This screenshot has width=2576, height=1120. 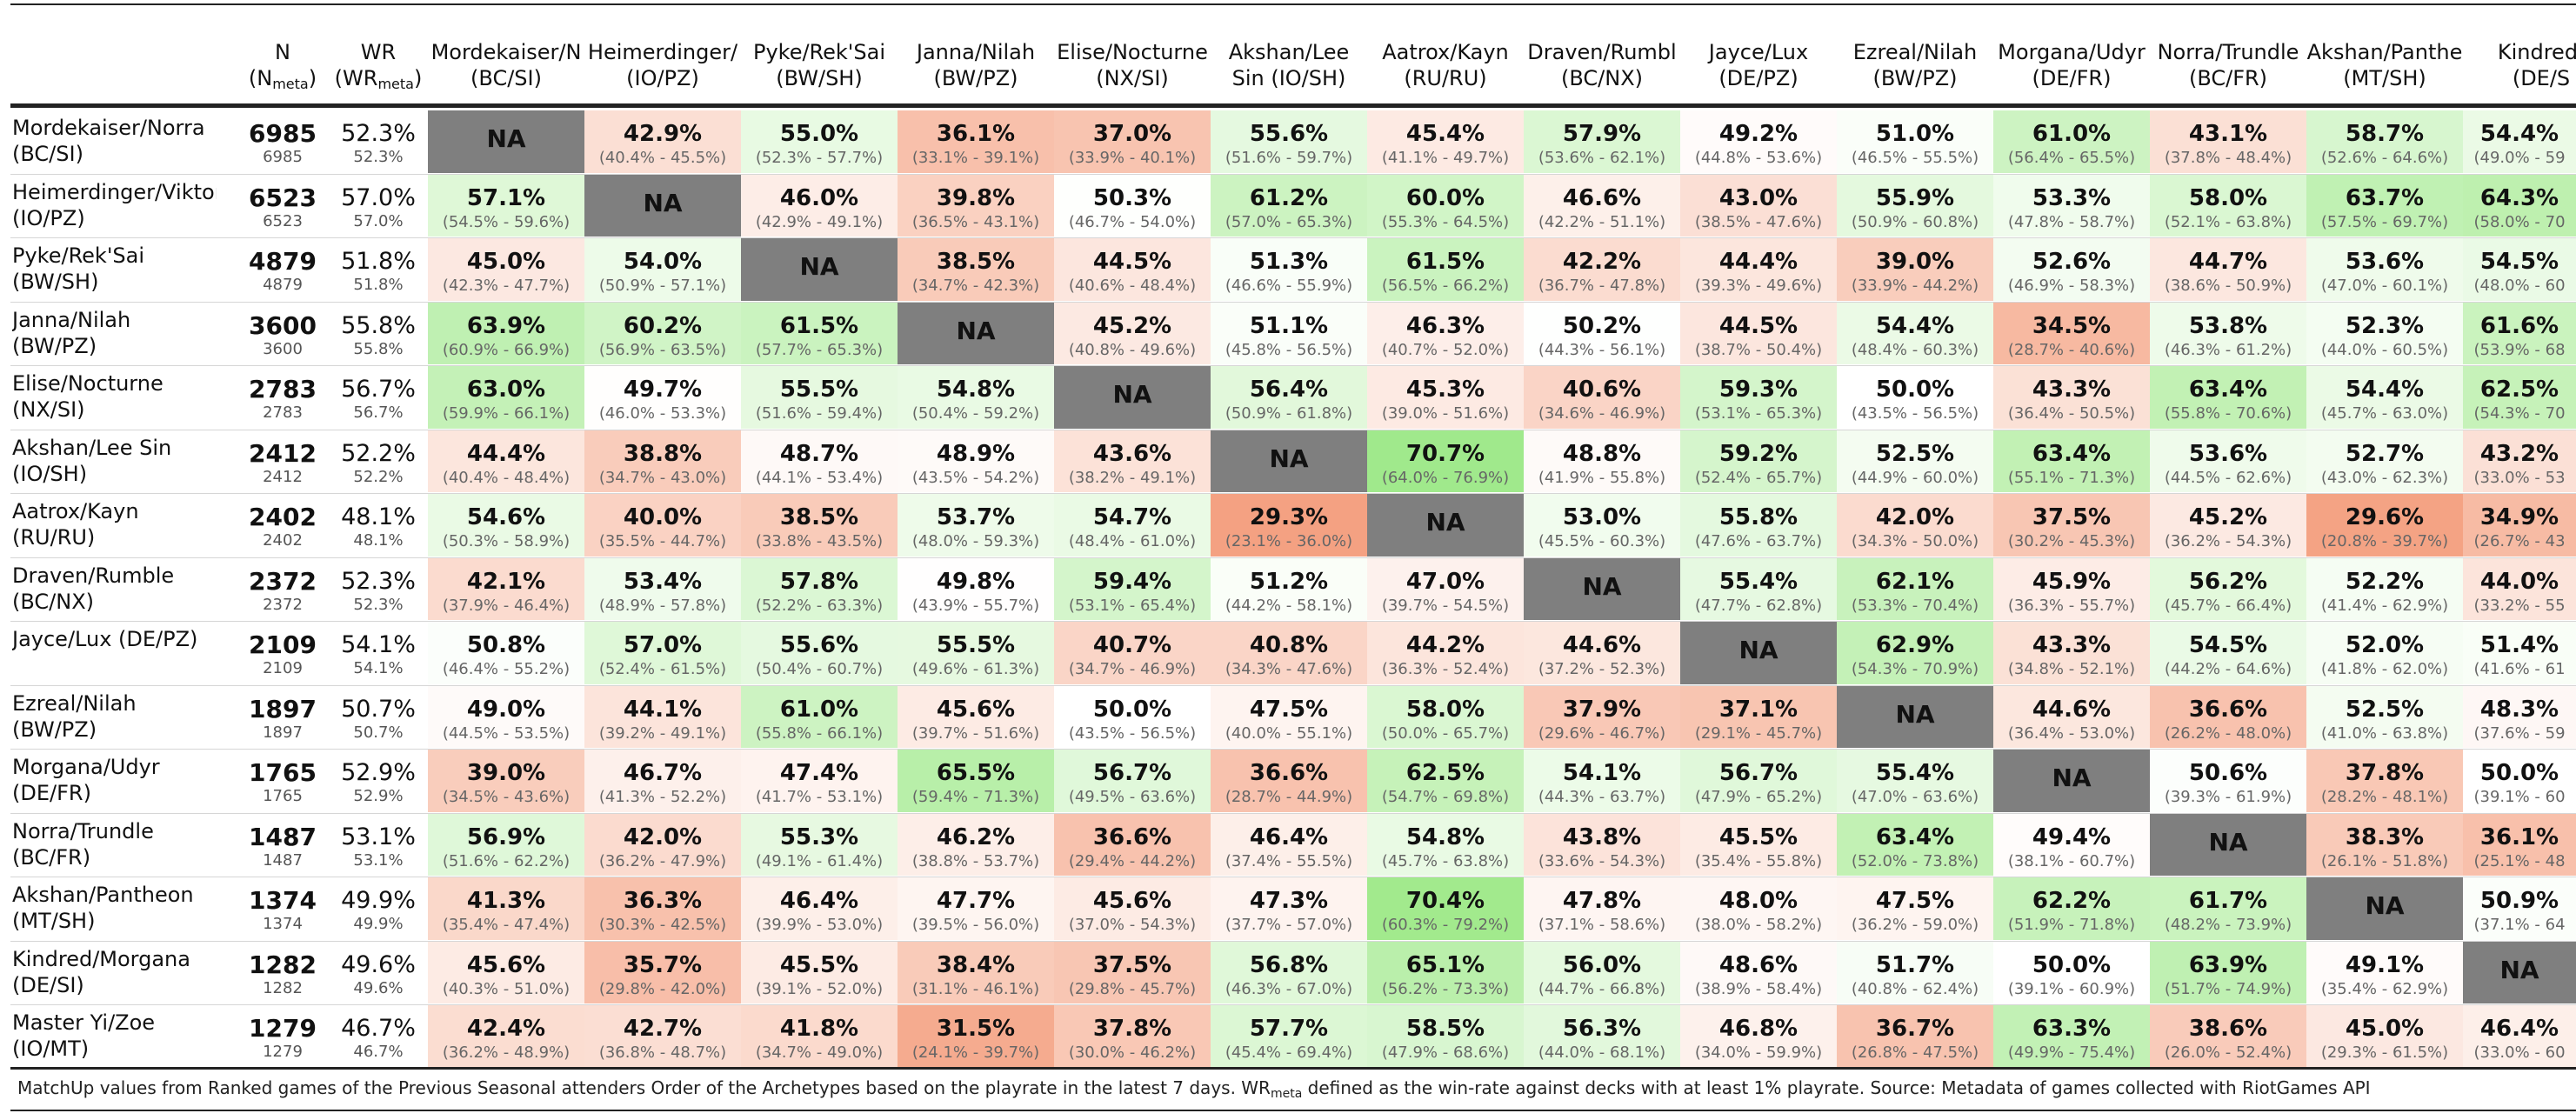 I want to click on n-value: 1374, so click(x=283, y=900).